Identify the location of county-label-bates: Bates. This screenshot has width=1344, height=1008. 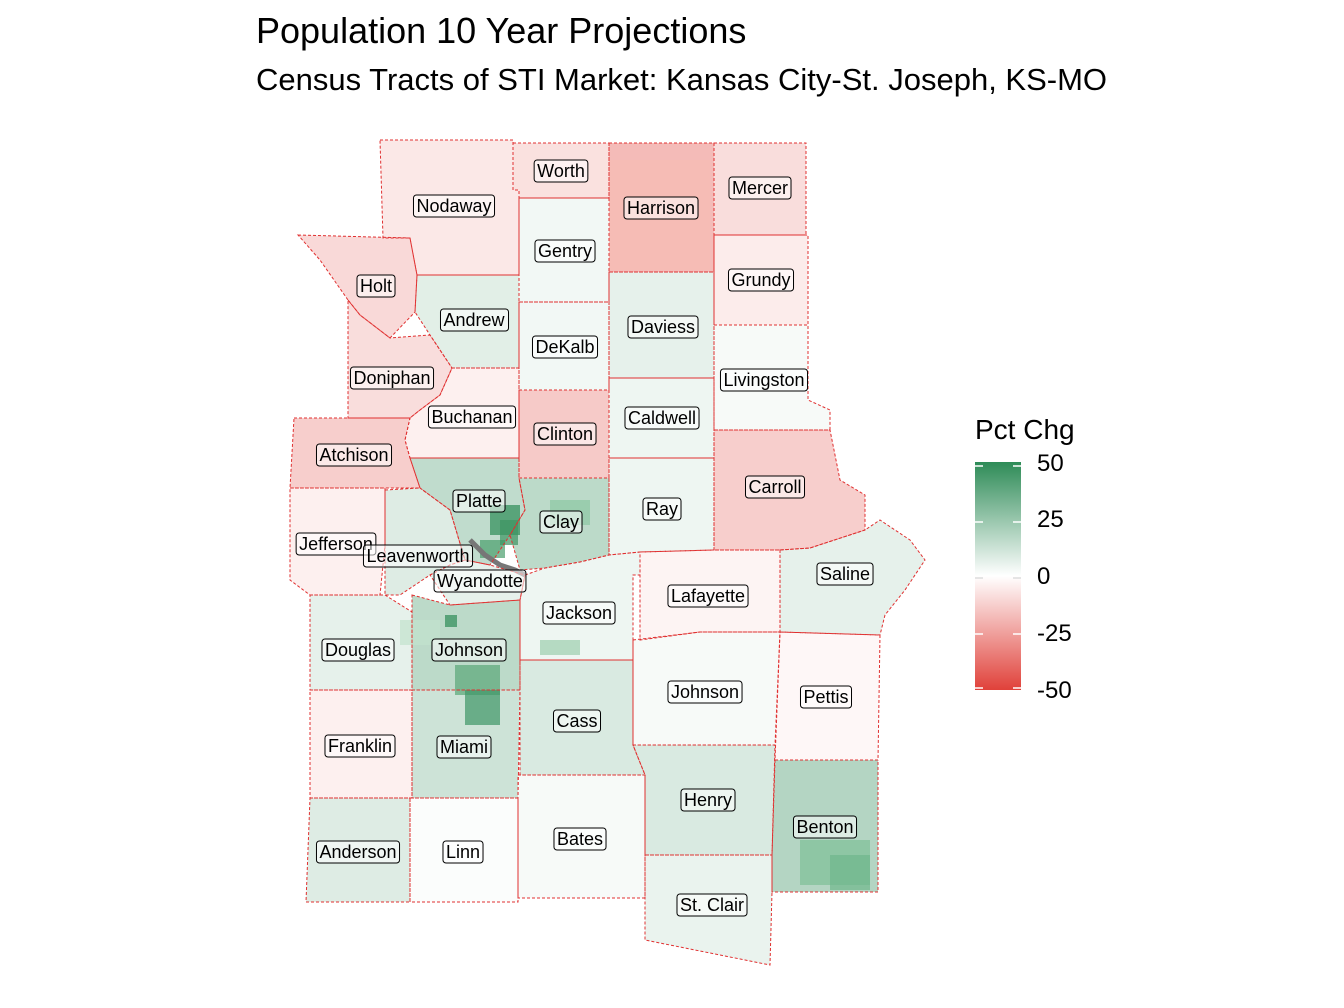
(580, 839).